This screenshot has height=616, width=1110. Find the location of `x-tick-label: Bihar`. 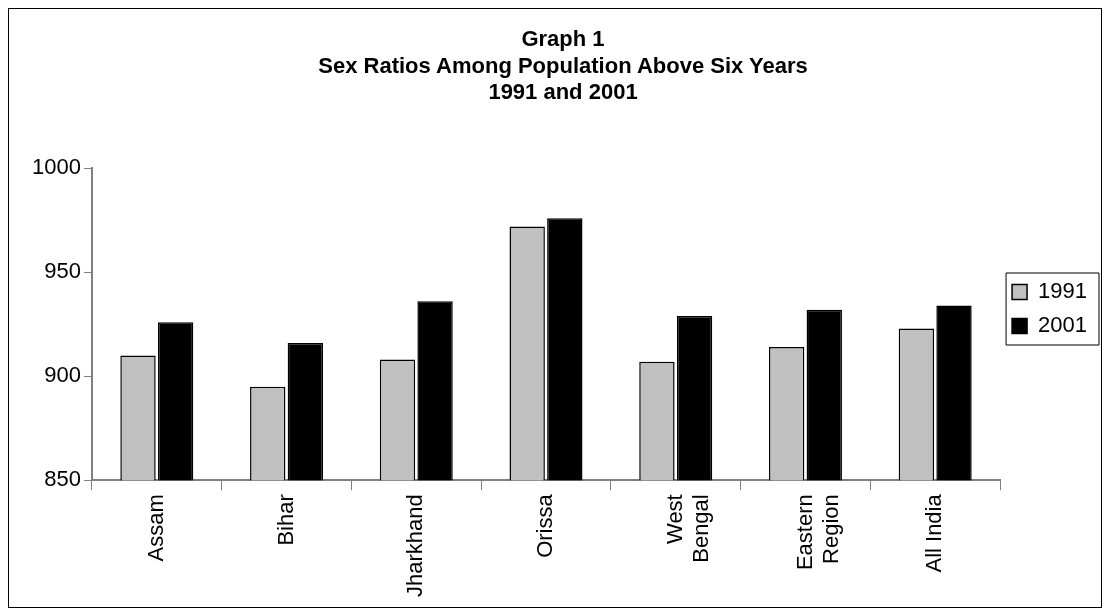

x-tick-label: Bihar is located at coordinates (285, 520).